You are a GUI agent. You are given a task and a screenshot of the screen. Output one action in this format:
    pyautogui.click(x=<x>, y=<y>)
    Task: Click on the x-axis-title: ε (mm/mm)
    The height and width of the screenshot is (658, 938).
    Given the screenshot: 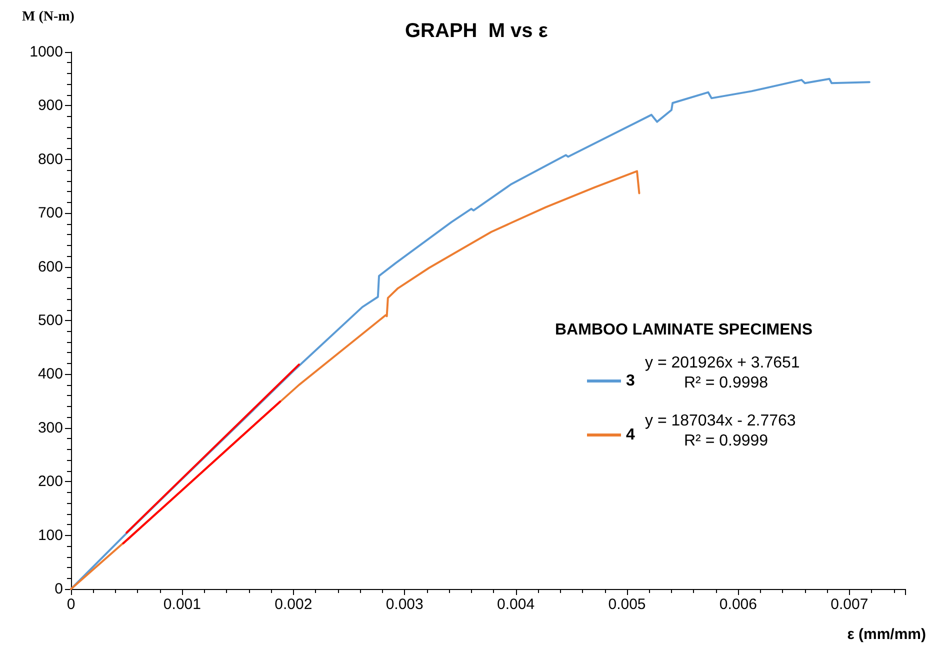 What is the action you would take?
    pyautogui.click(x=886, y=634)
    